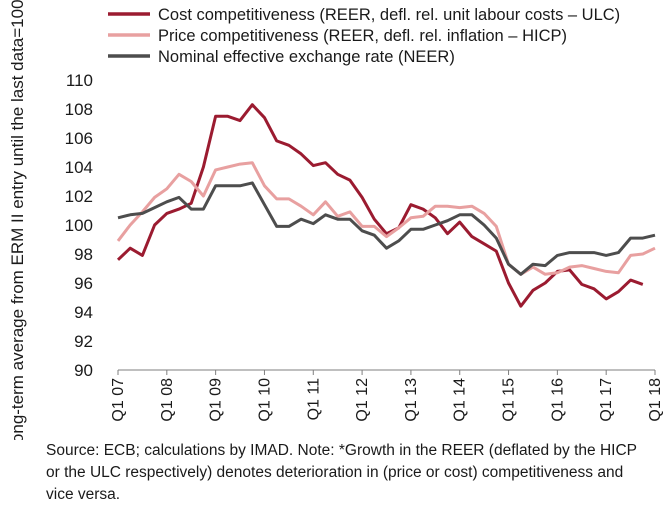  Describe the element at coordinates (216, 400) in the screenshot. I see `x-tick-label: Q1 09` at that location.